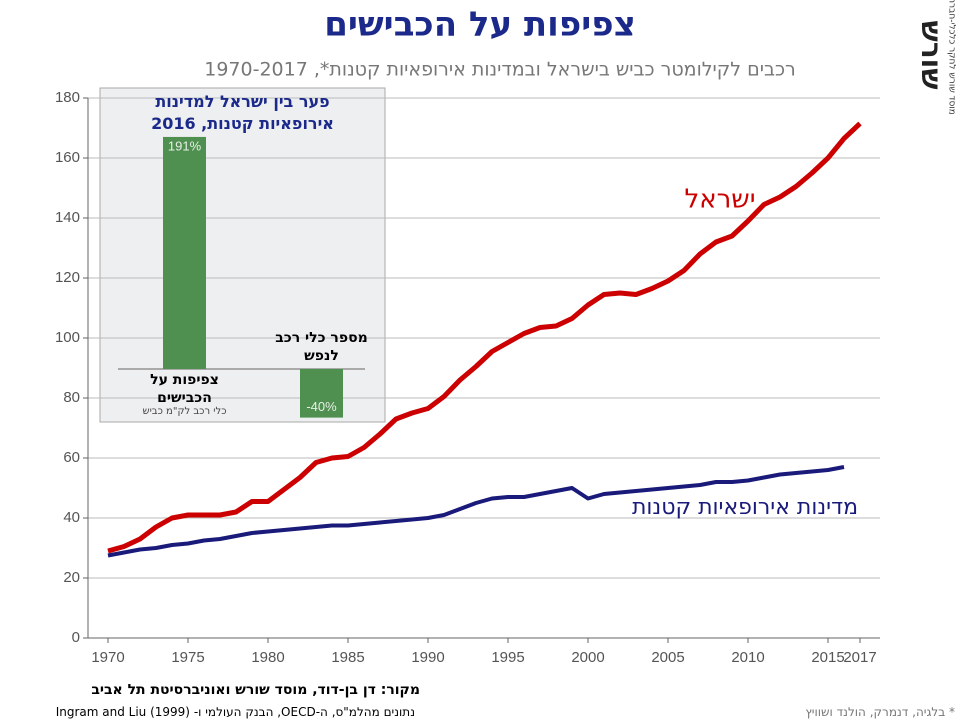 The image size is (958, 724). Describe the element at coordinates (859, 657) in the screenshot. I see `x-tick-label: 2017` at that location.